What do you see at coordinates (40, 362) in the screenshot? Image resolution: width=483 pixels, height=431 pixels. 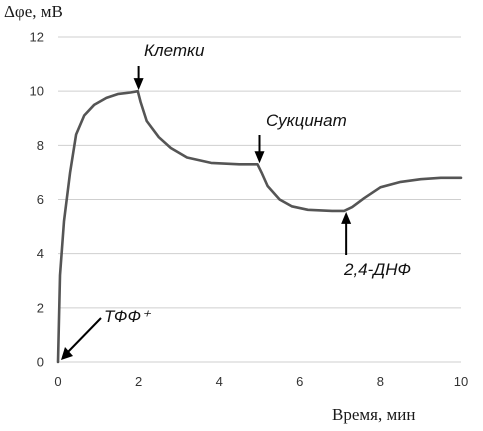 I see `y-tick-label: 0` at bounding box center [40, 362].